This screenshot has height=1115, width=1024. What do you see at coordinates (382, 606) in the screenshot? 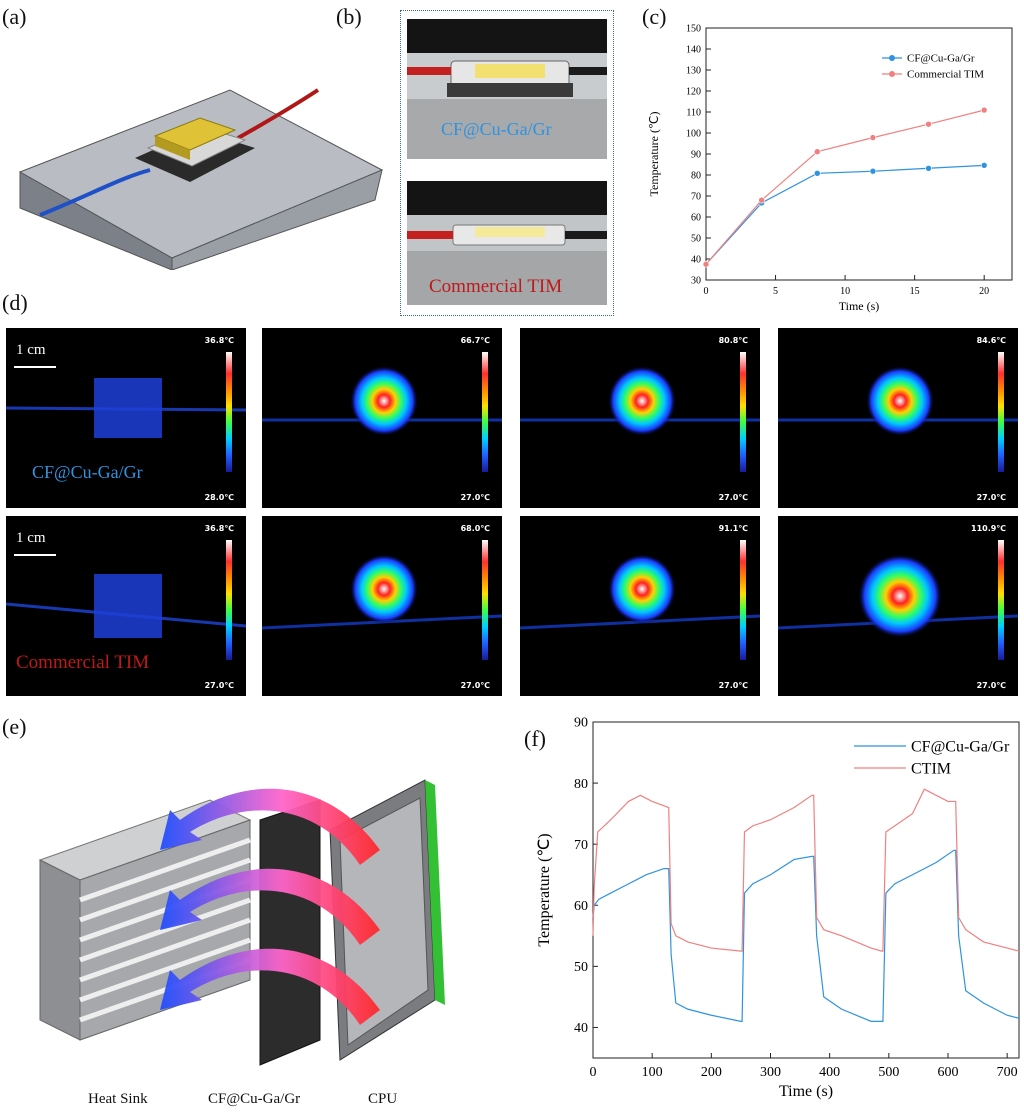
I see `thermal-frame: 68.0℃ 27.0℃` at bounding box center [382, 606].